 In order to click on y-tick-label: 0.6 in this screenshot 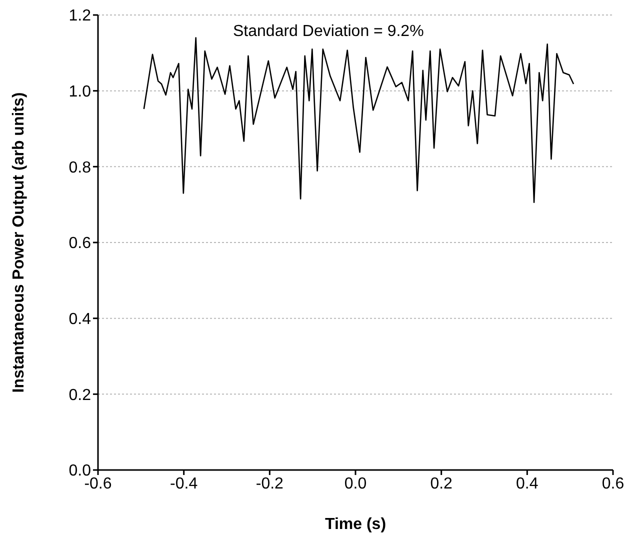, I will do `click(80, 243)`.